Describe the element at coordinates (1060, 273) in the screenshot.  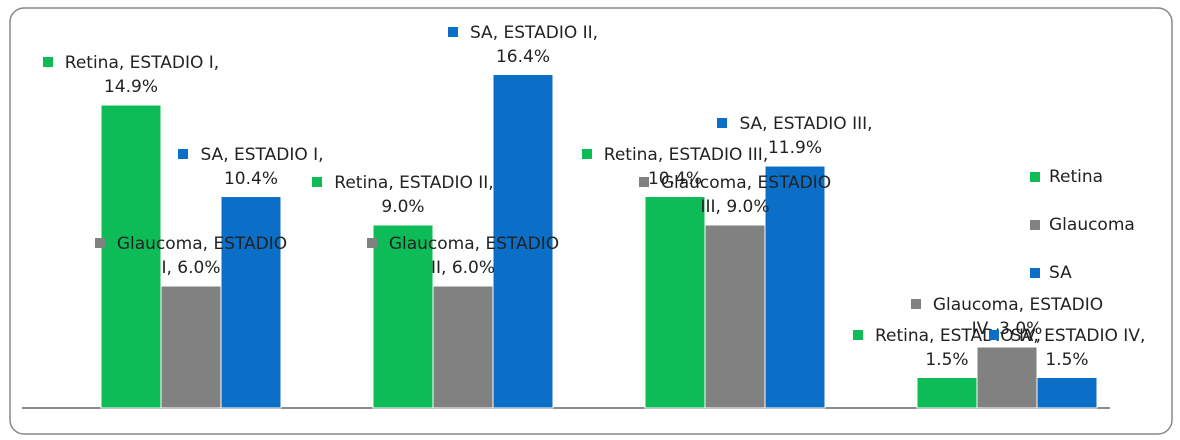
I see `legend-label: SA` at that location.